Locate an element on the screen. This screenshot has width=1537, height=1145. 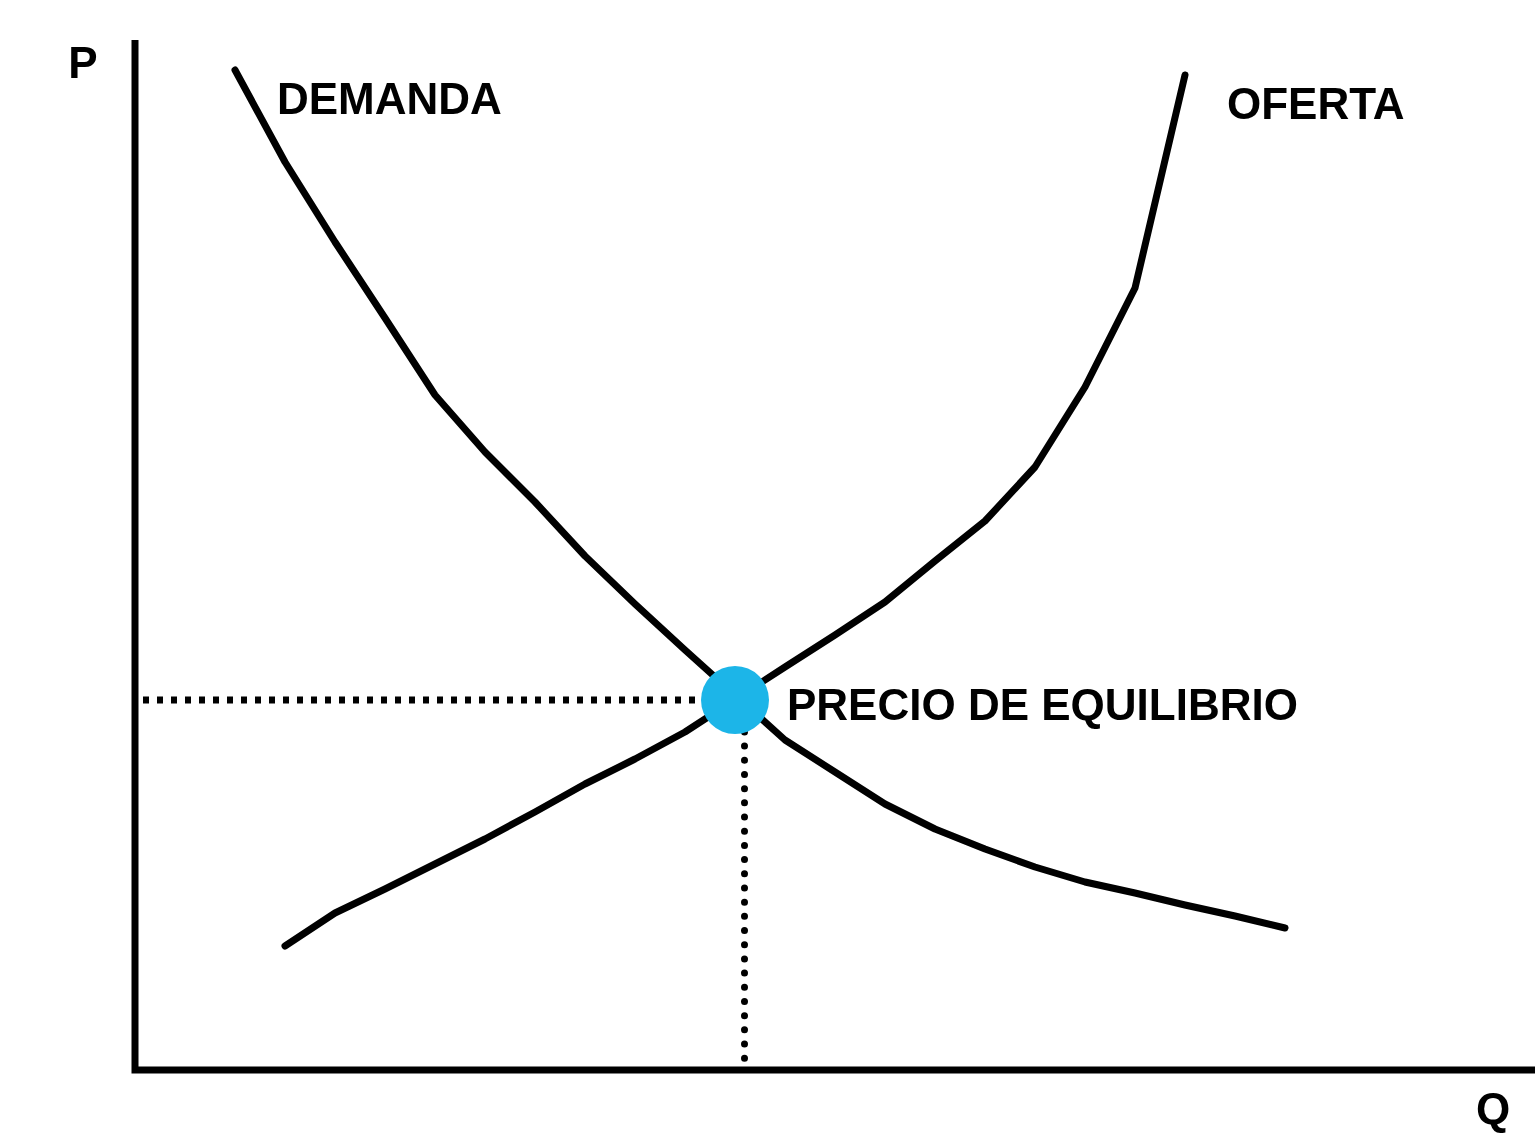
series-label: DEMANDA is located at coordinates (389, 98).